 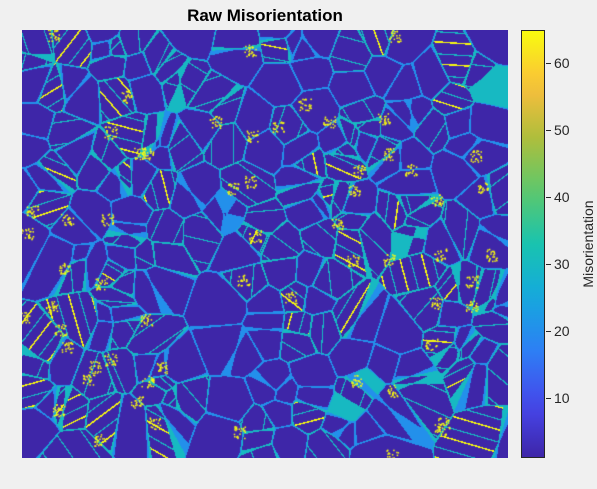 I want to click on colorbar, so click(x=533, y=244).